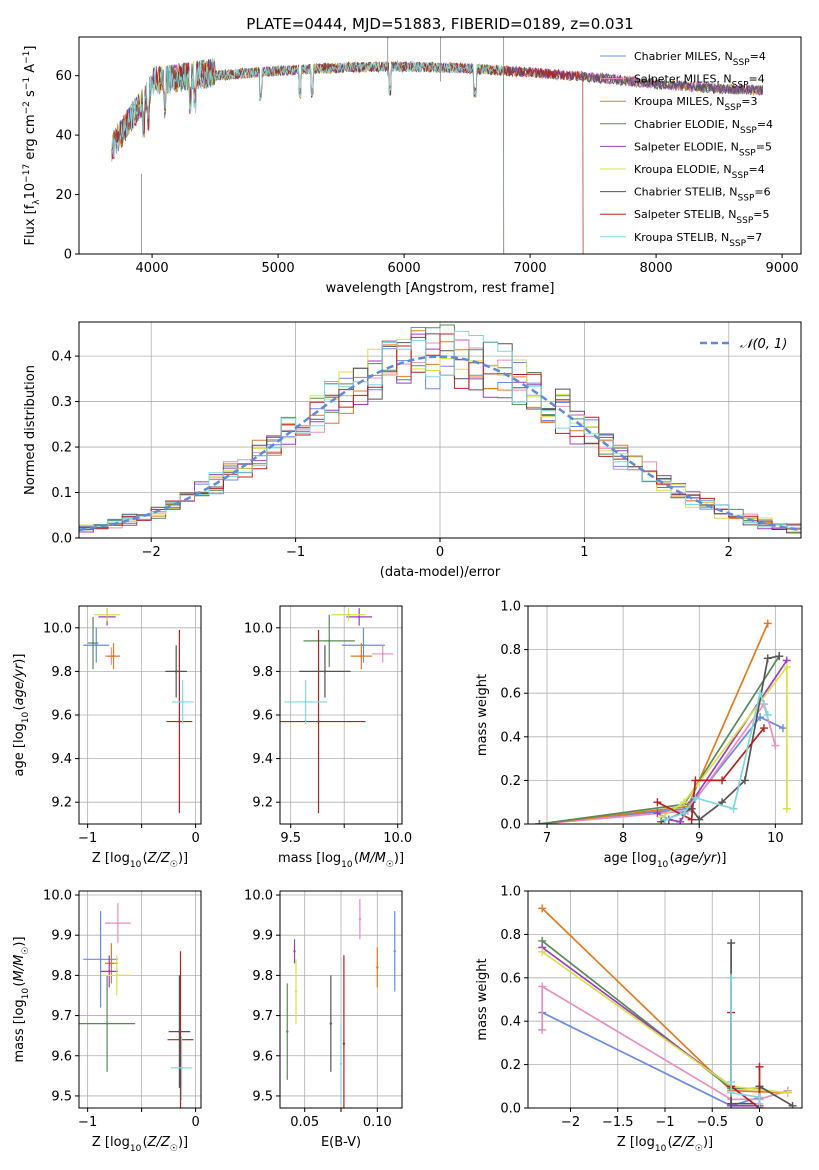 This screenshot has height=1170, width=819. I want to click on massweight-vs-Z-ytick-label: 0.0, so click(510, 1109).